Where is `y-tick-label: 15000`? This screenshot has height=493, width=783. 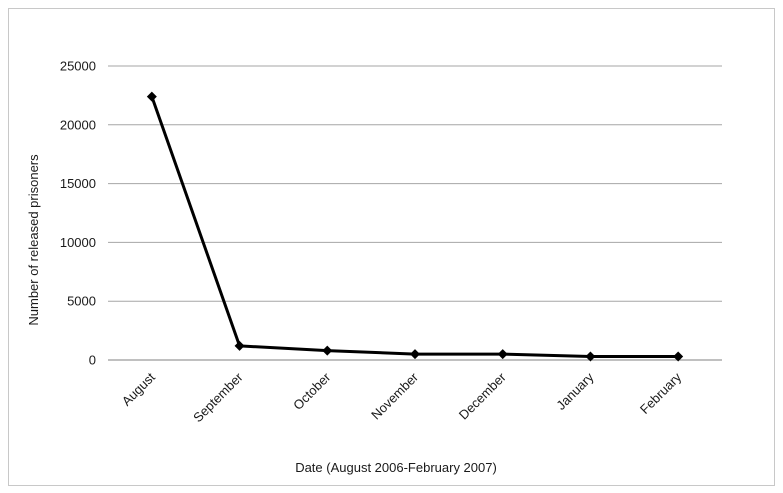
y-tick-label: 15000 is located at coordinates (78, 183).